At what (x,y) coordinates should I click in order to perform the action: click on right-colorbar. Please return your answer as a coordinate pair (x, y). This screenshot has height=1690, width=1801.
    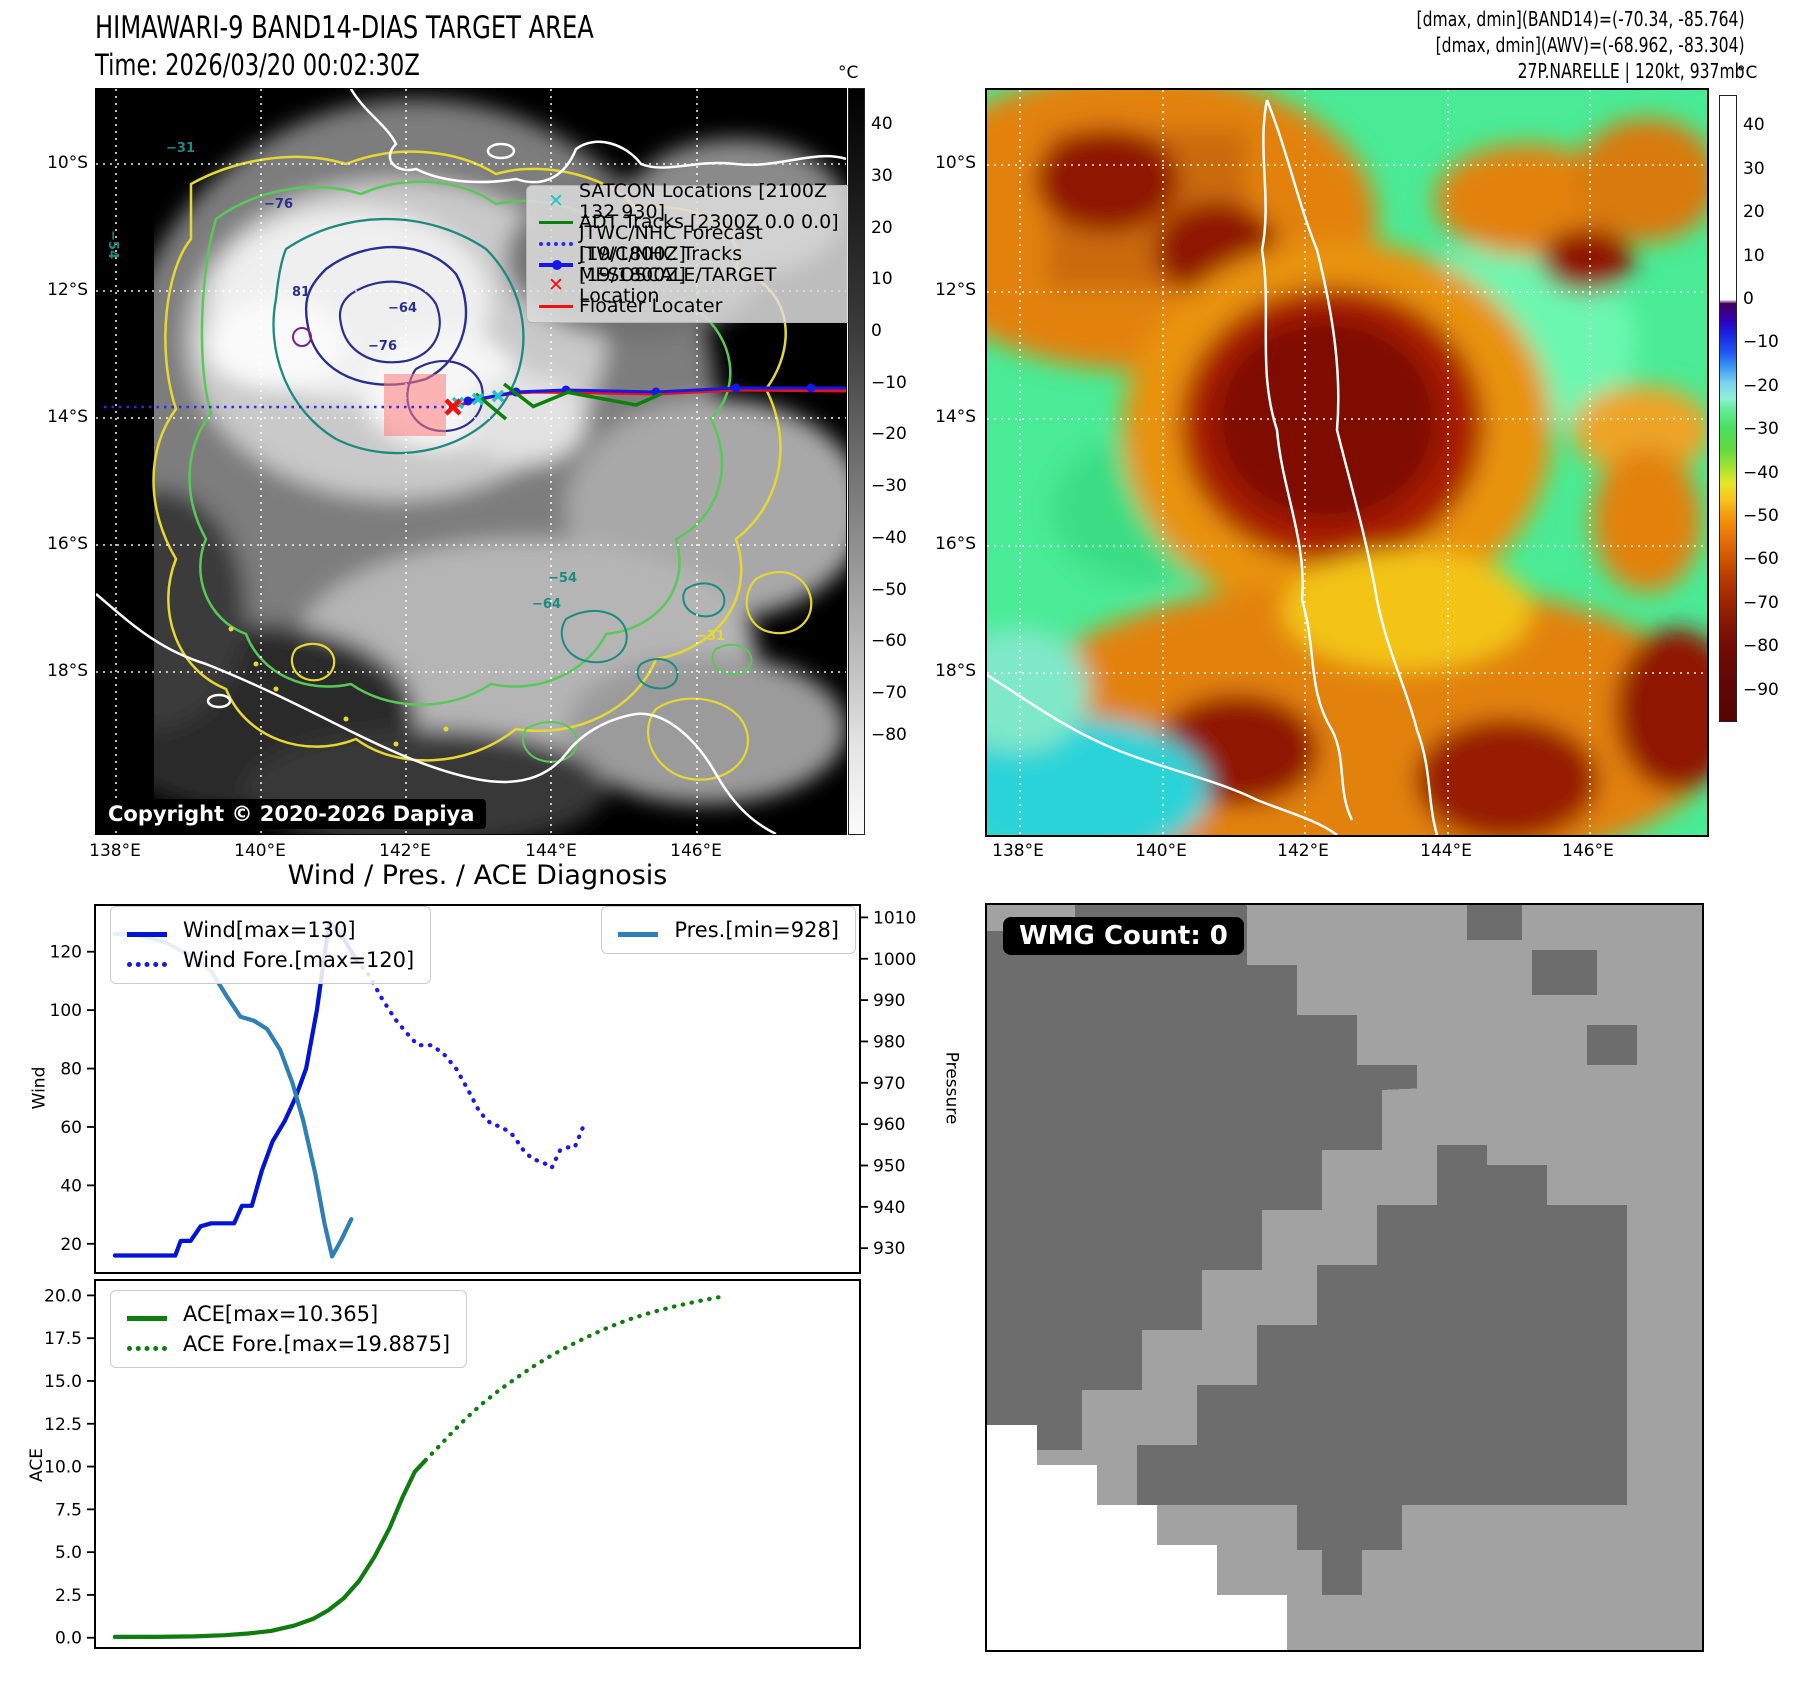
    Looking at the image, I should click on (1728, 408).